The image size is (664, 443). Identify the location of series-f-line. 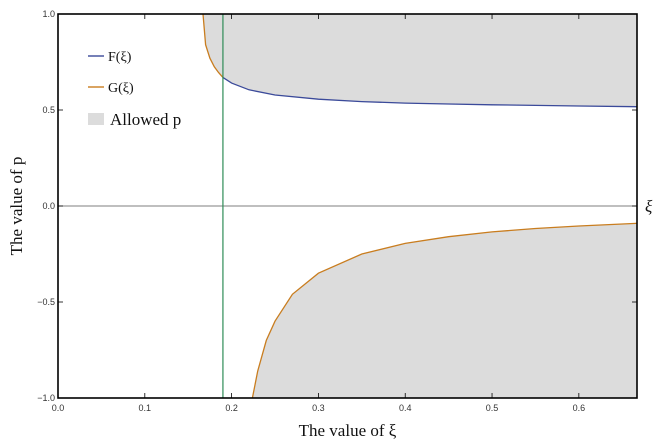
(430, 92).